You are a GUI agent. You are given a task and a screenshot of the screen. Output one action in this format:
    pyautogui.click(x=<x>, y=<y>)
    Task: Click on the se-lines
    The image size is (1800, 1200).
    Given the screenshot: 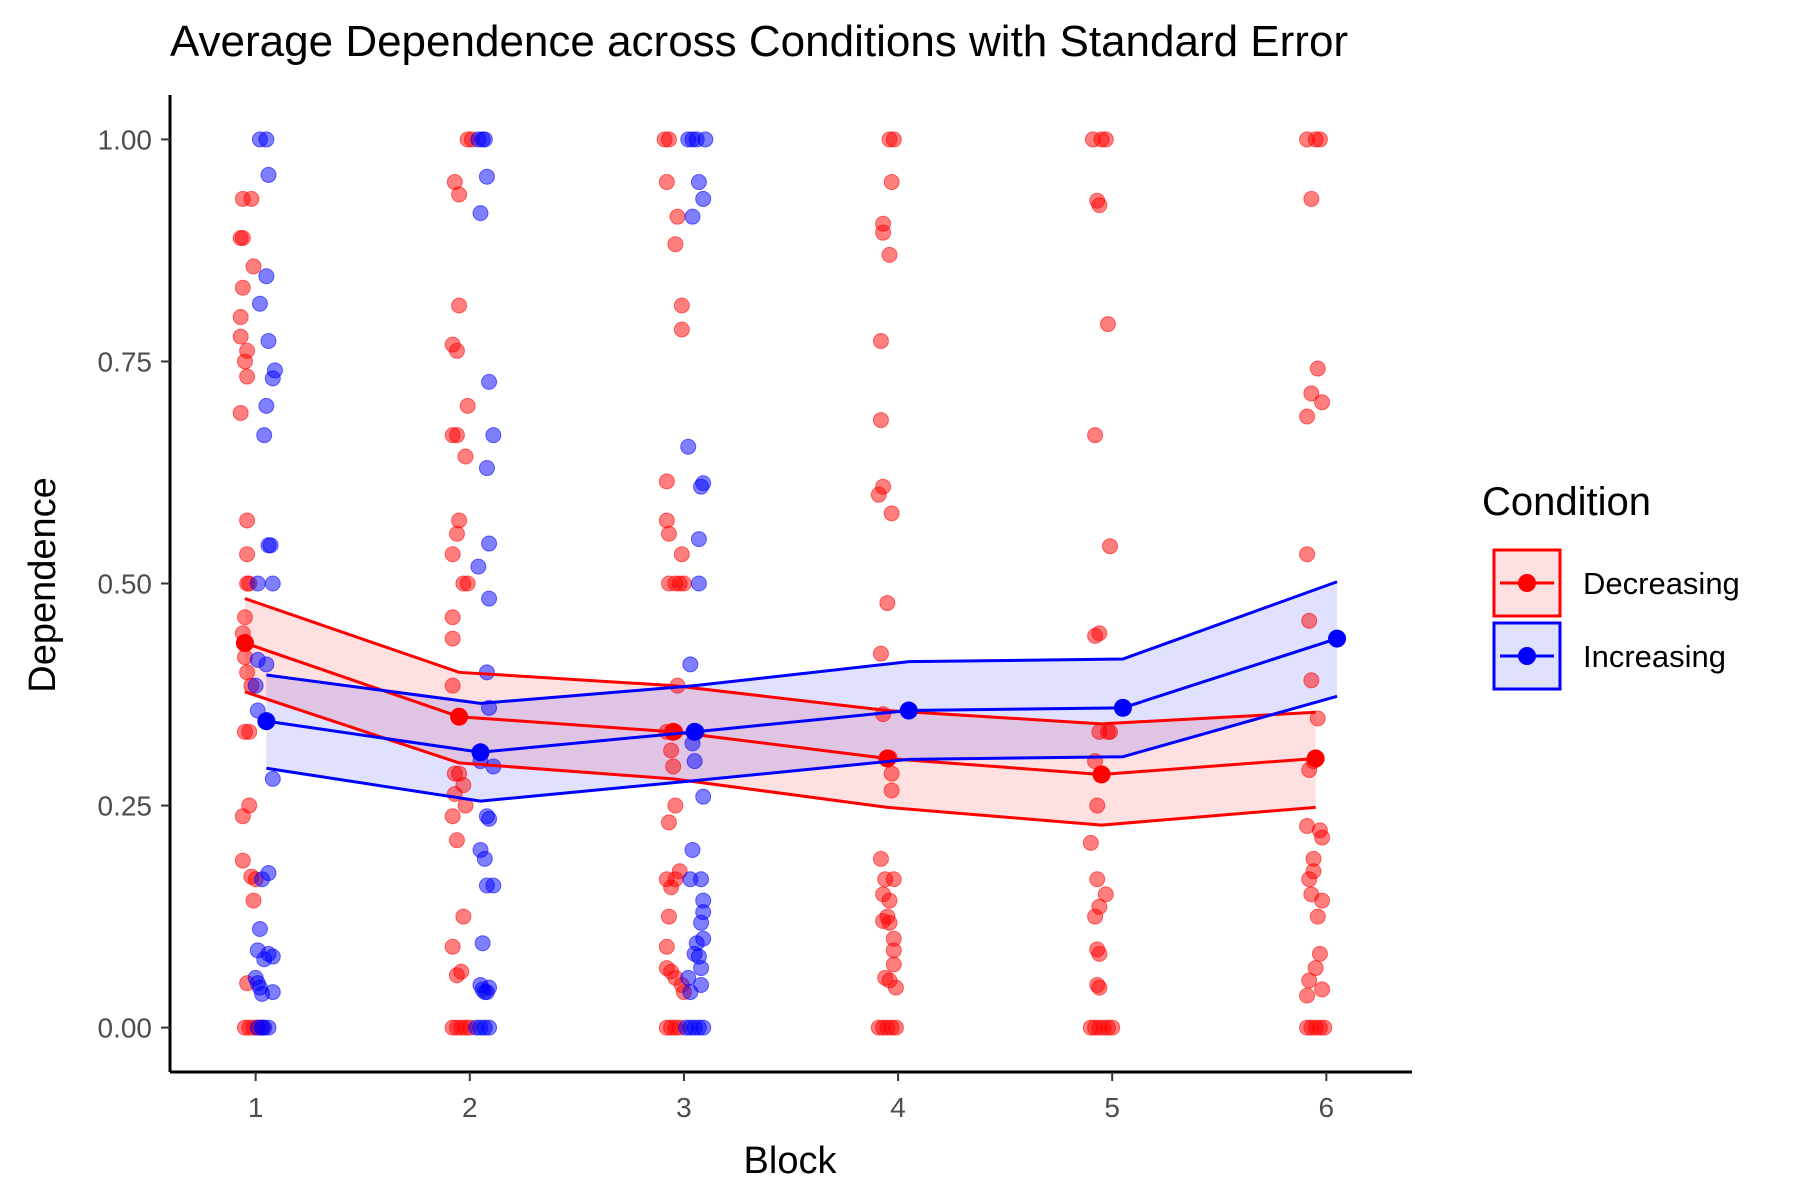 What is the action you would take?
    pyautogui.click(x=791, y=703)
    